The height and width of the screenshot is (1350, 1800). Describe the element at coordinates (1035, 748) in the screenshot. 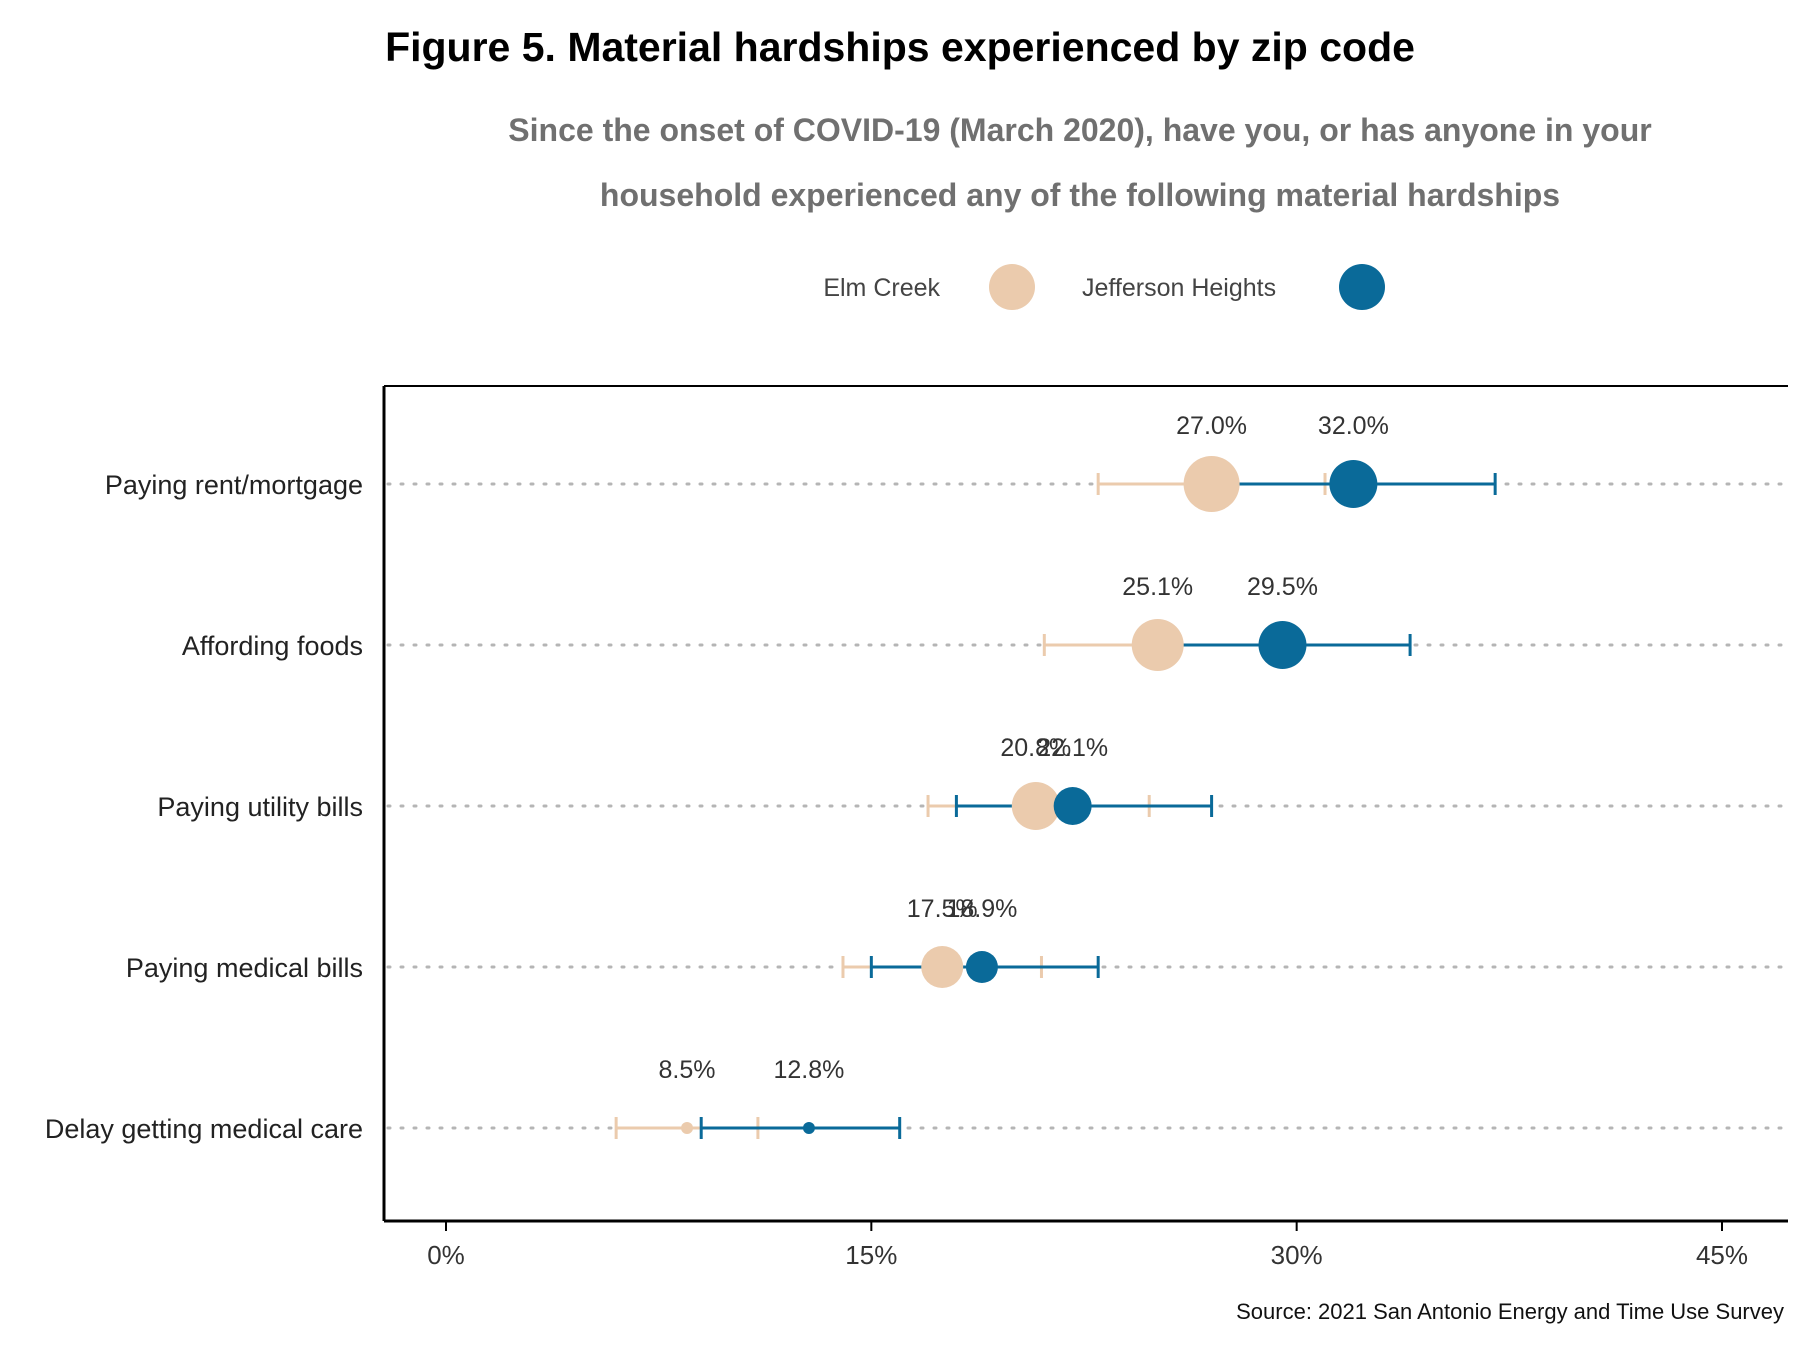

I see `data-label-elm-creek: 20.8%` at that location.